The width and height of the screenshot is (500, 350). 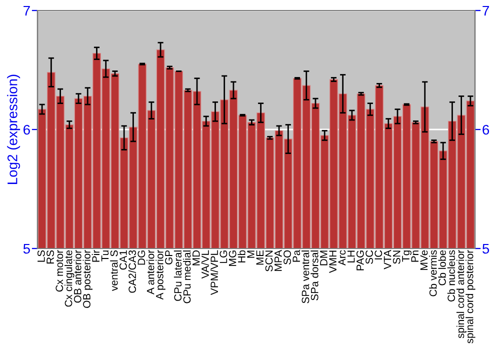 What do you see at coordinates (433, 273) in the screenshot?
I see `x-tick-label: Cb vermis` at bounding box center [433, 273].